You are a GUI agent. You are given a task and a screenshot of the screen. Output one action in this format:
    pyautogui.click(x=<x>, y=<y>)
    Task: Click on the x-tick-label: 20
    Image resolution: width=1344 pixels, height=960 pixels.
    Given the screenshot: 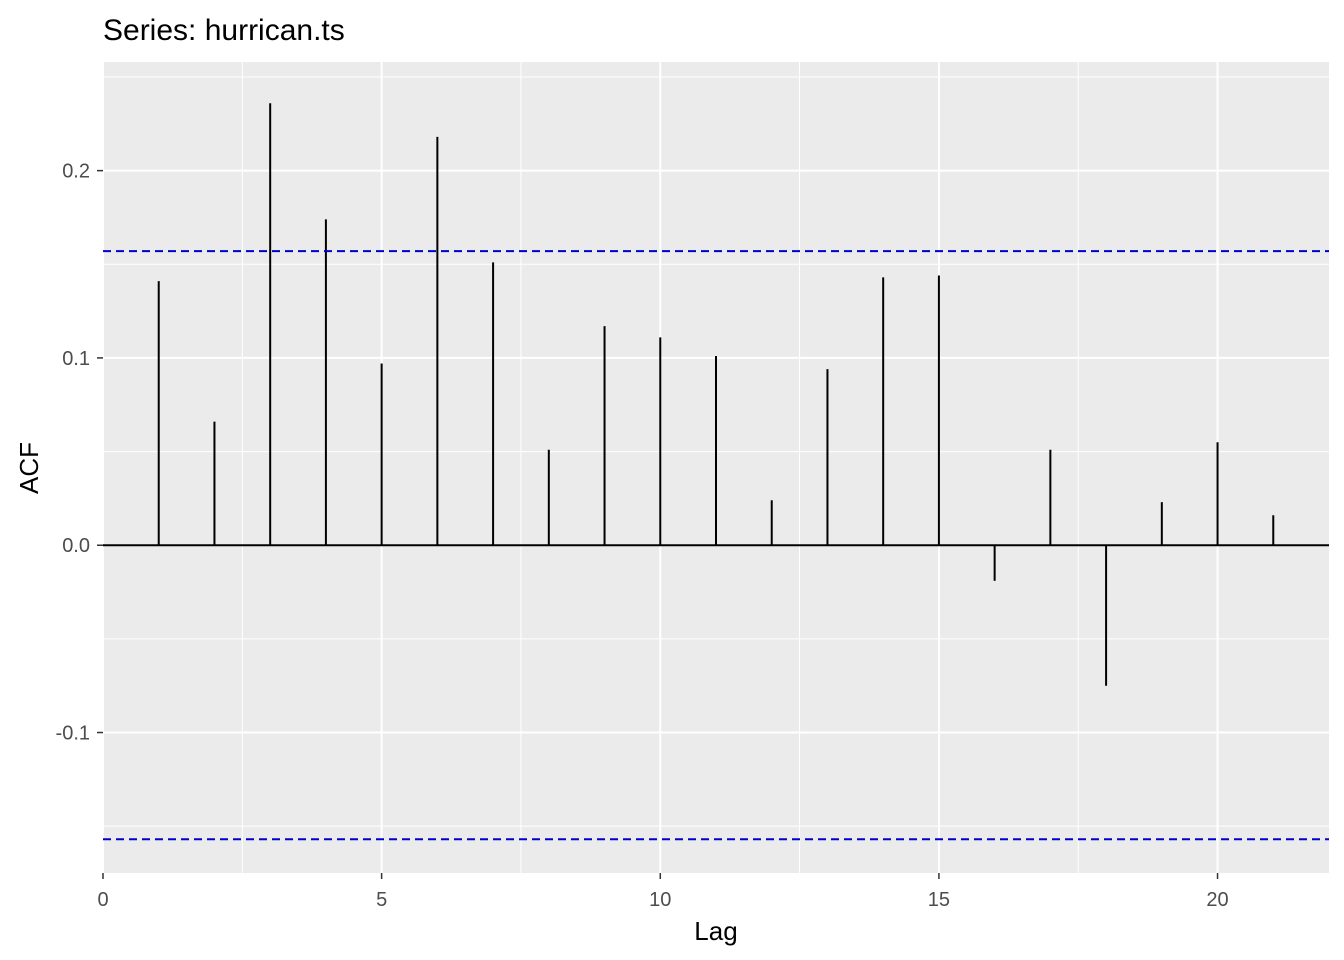 What is the action you would take?
    pyautogui.click(x=1217, y=900)
    